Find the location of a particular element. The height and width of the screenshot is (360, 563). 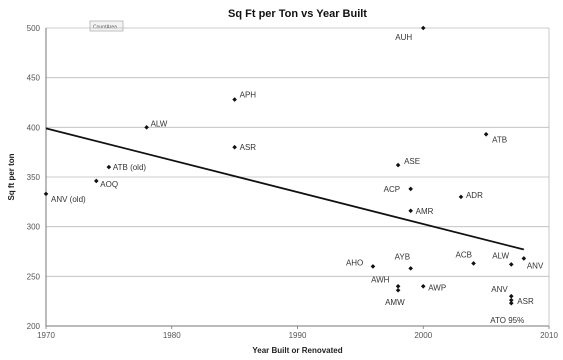

y-tick-label: 250 is located at coordinates (34, 276).